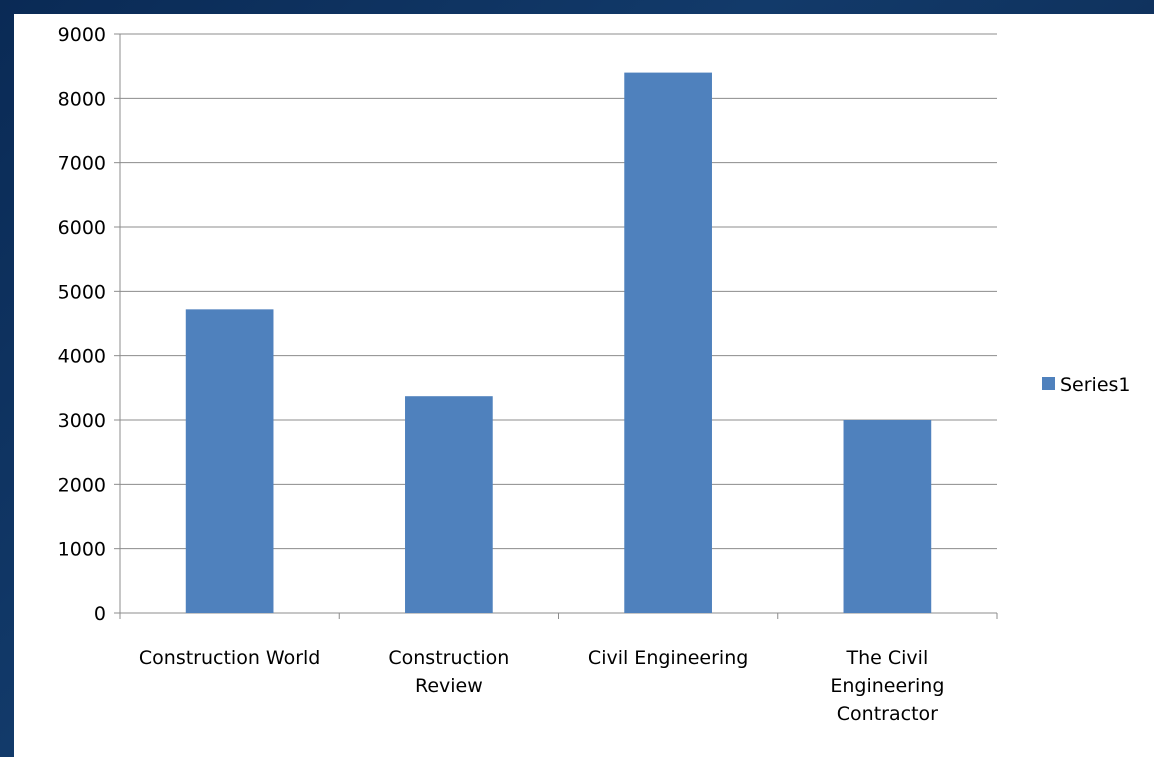  I want to click on y-tick-label: 6000, so click(82, 228).